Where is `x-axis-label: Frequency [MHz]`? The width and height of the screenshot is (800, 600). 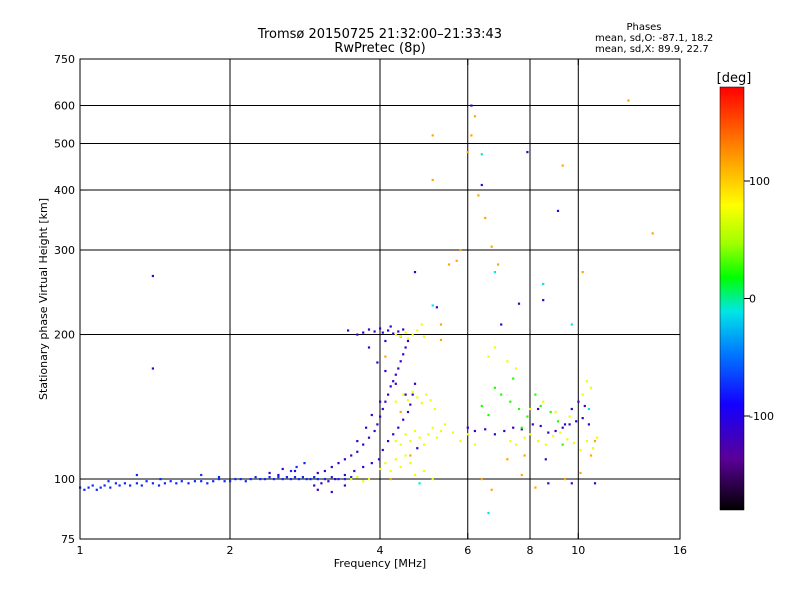
x-axis-label: Frequency [MHz] is located at coordinates (380, 563).